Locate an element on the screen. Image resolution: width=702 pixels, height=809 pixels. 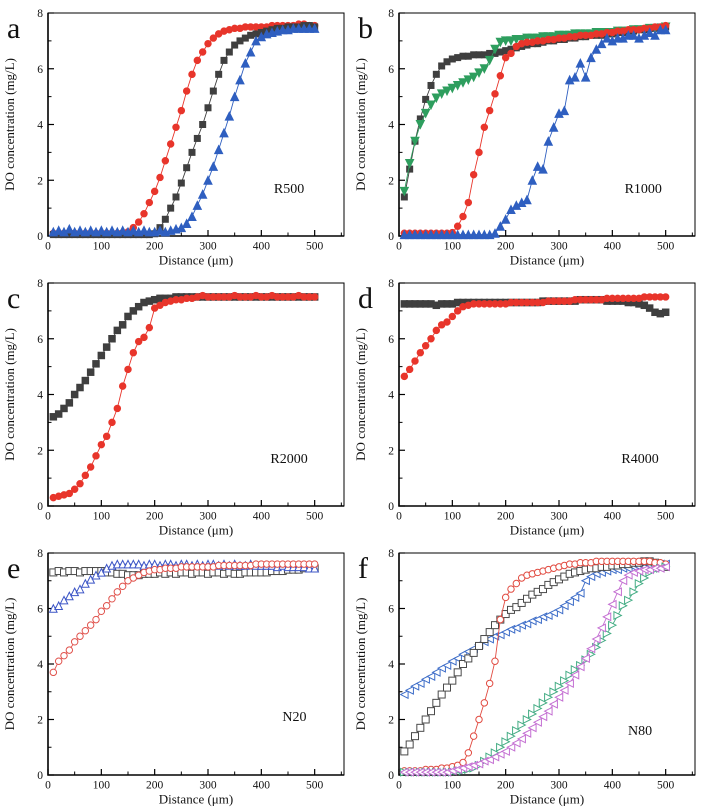
panel-letter: e is located at coordinates (13, 568).